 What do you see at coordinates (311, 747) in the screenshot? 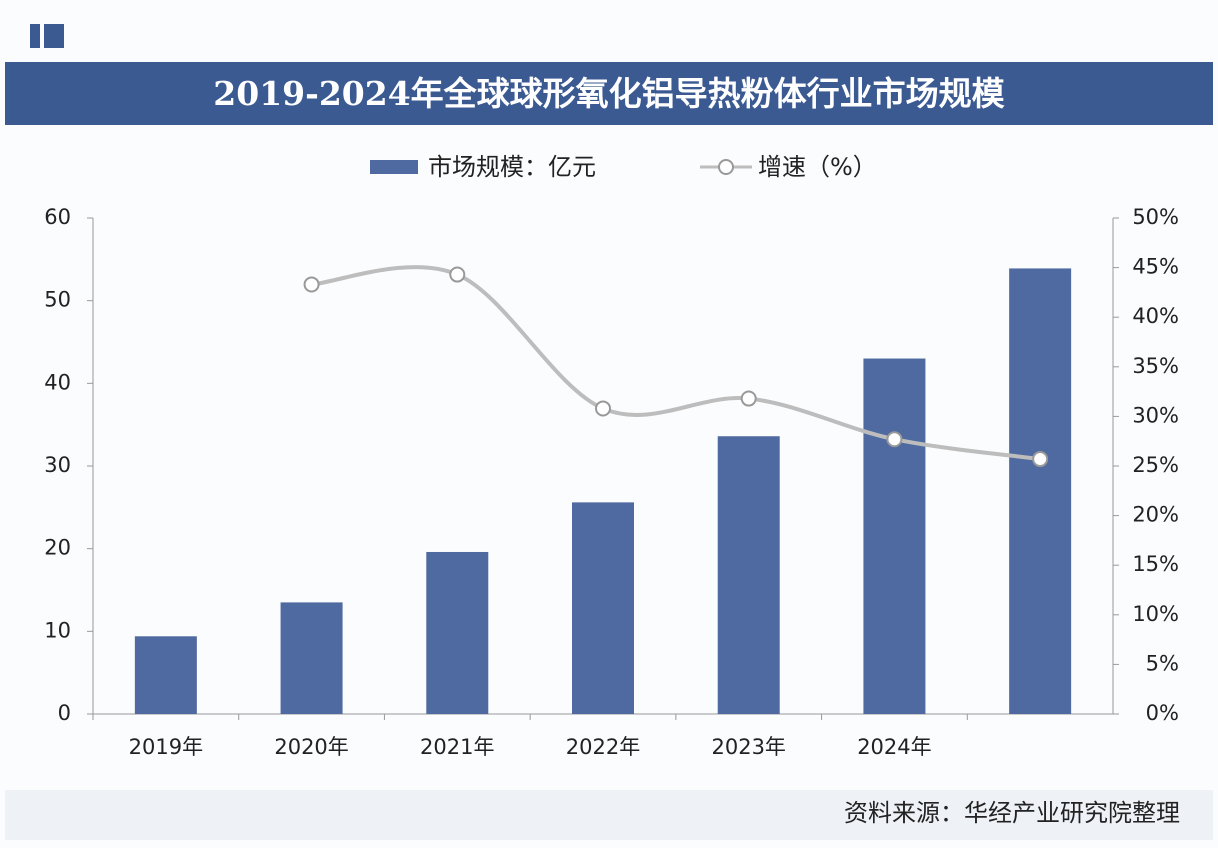
I see `x-tick-label: 2020年` at bounding box center [311, 747].